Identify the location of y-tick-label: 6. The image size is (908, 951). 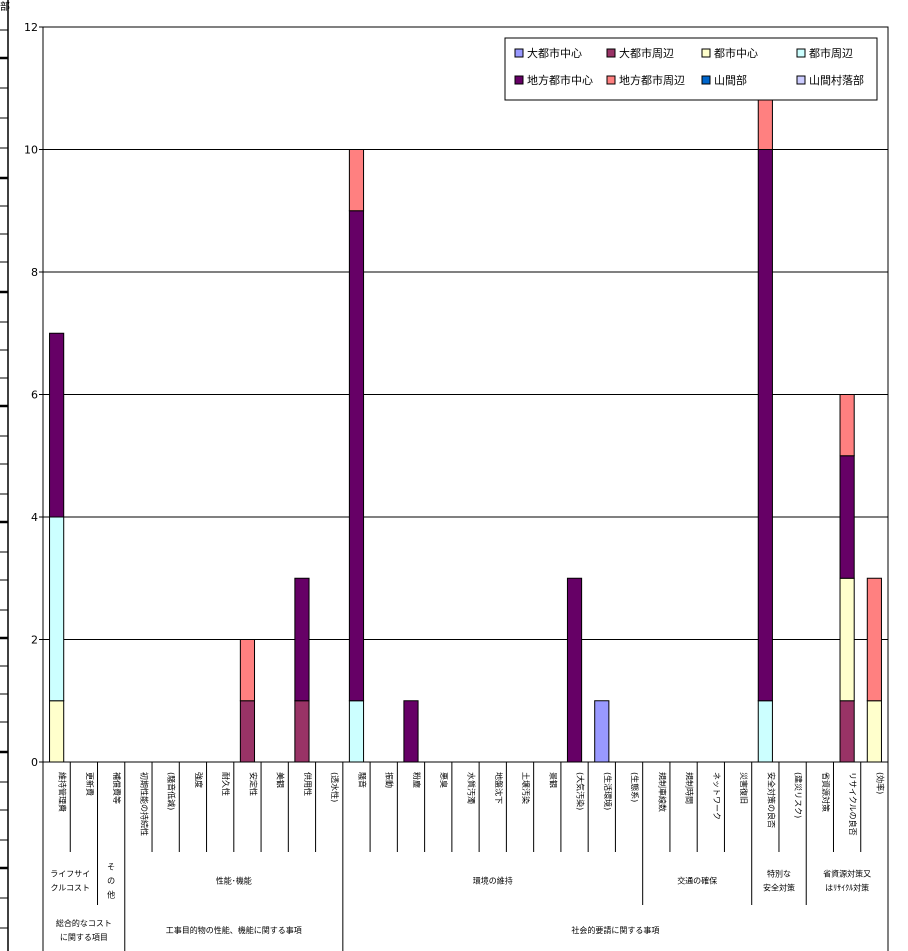
(34, 395).